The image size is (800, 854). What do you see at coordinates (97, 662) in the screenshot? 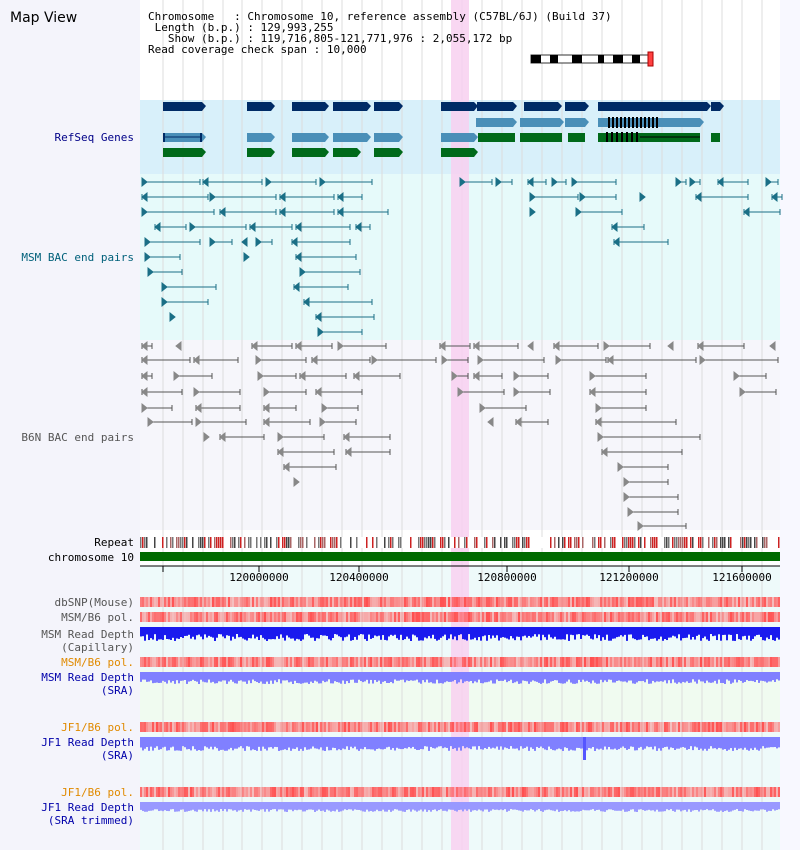
I see `track-label-msm-pol-2: MSM/B6 pol.` at bounding box center [97, 662].